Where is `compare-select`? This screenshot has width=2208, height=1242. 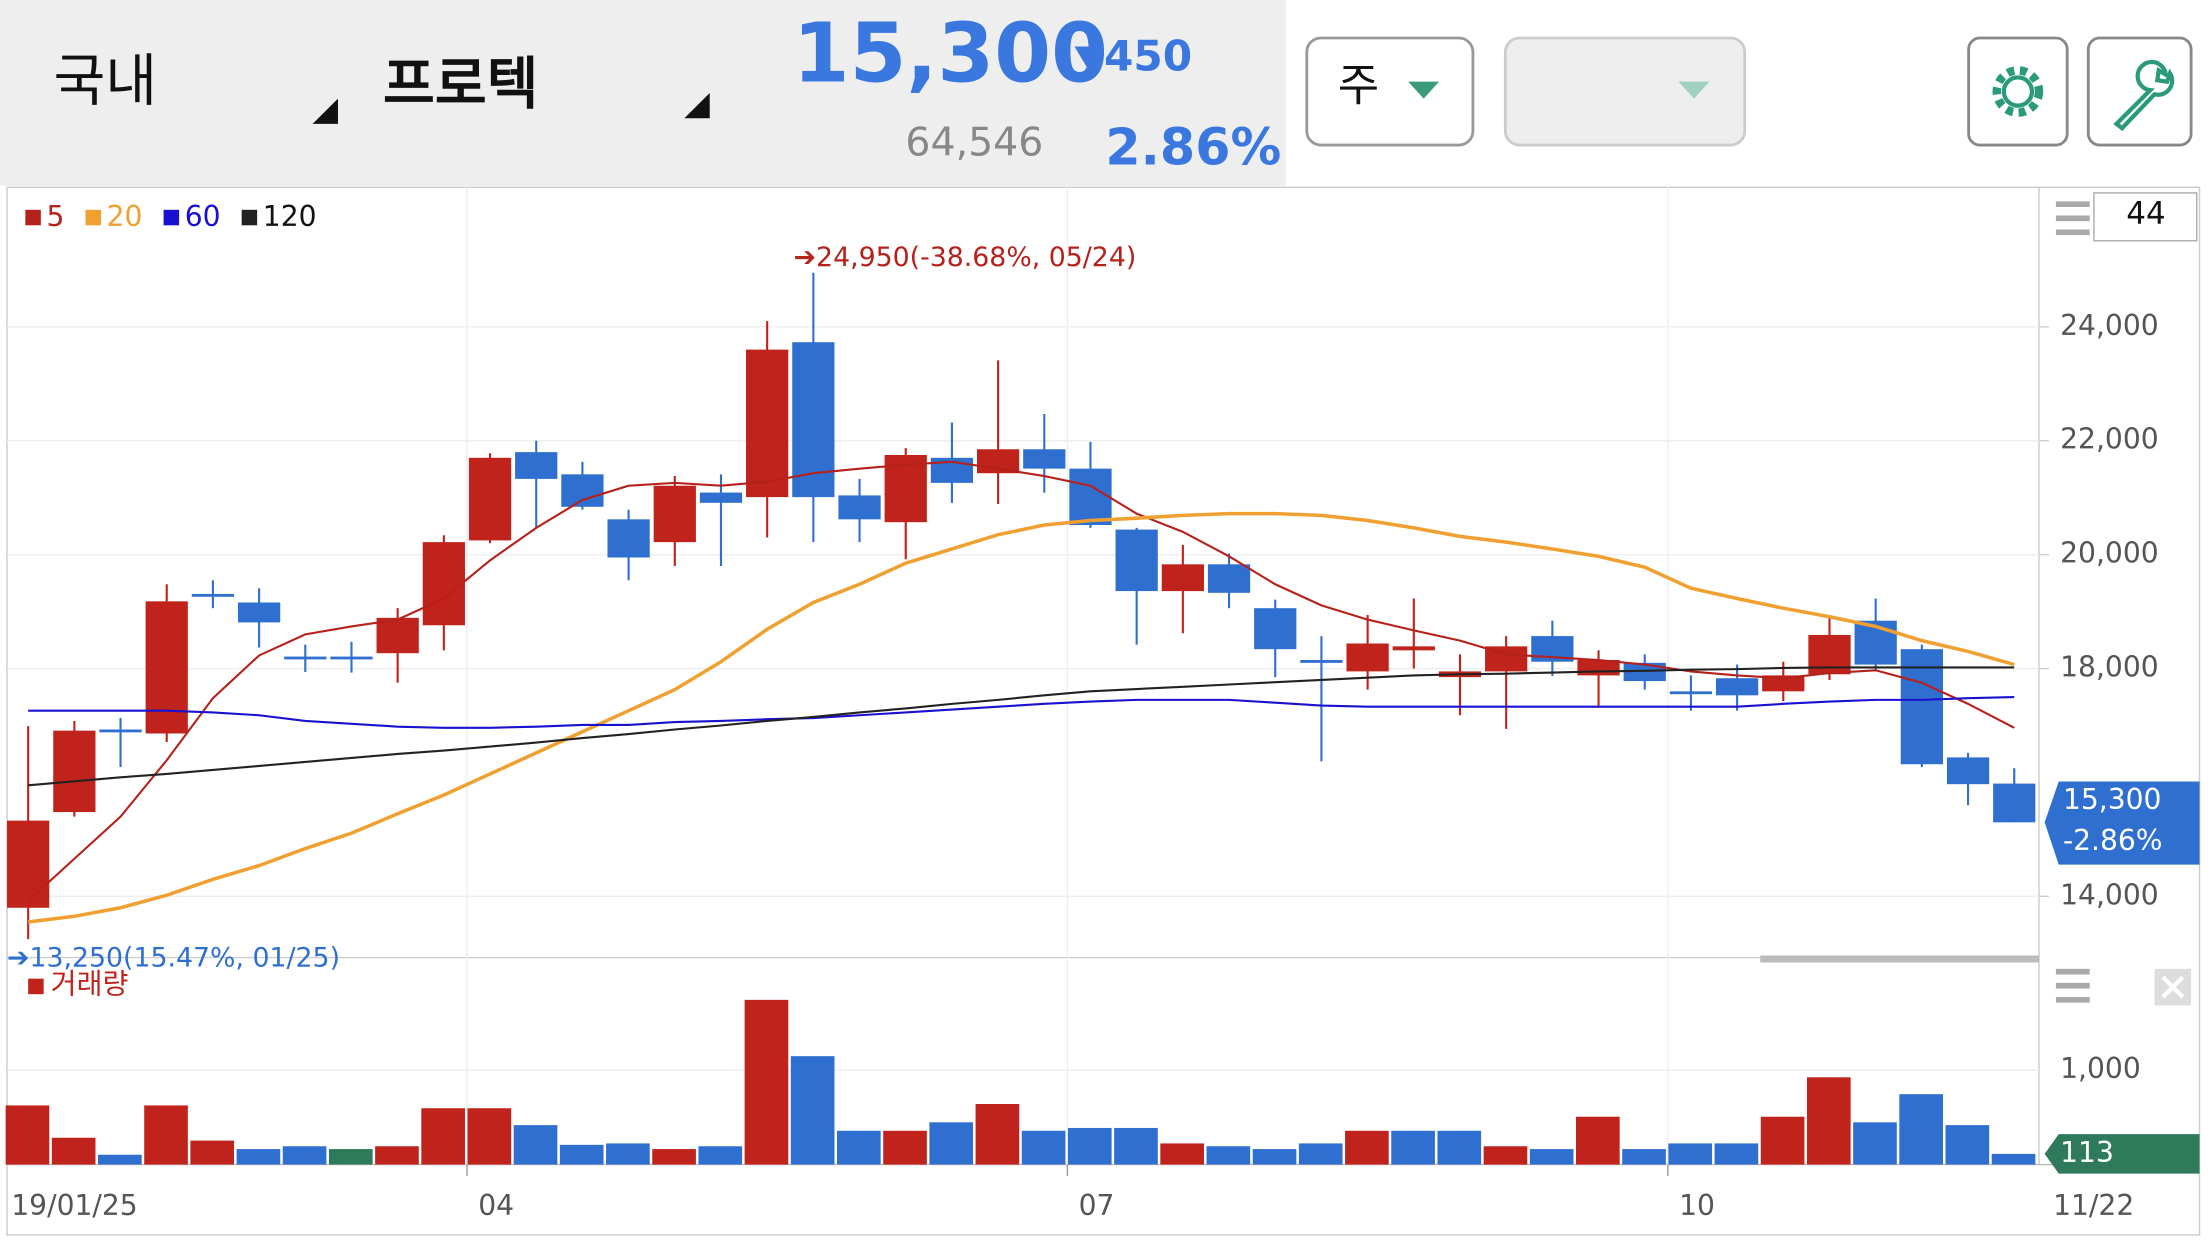 compare-select is located at coordinates (1625, 91).